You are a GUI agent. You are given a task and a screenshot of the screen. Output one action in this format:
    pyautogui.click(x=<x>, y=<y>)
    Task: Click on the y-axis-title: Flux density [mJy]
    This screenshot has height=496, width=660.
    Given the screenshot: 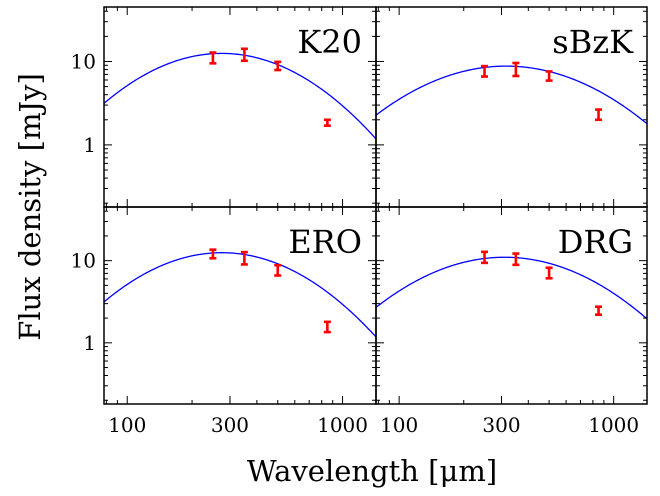 What is the action you would take?
    pyautogui.click(x=30, y=207)
    